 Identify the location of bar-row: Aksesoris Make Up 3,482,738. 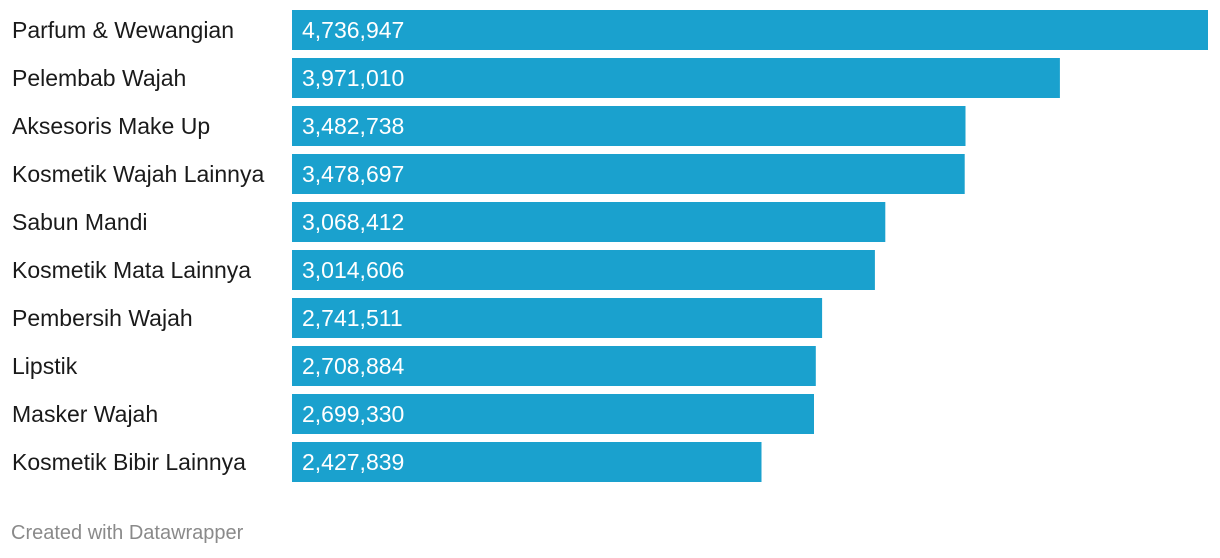
(489, 126).